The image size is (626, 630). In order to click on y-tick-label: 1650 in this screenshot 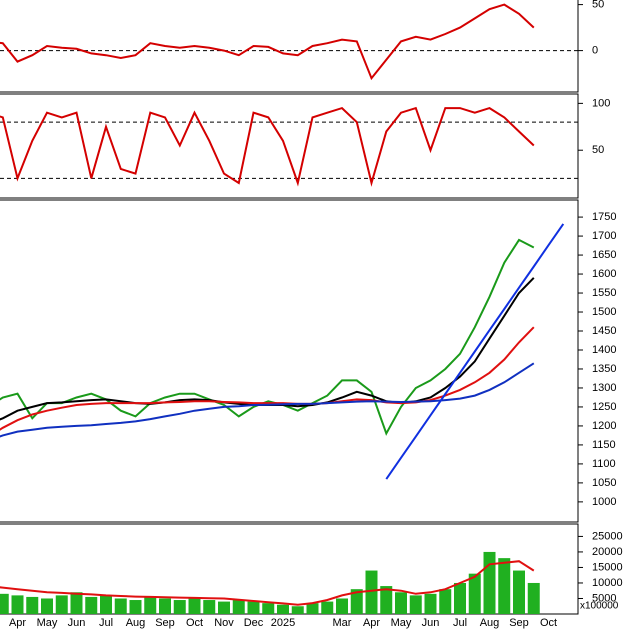, I will do `click(604, 255)`.